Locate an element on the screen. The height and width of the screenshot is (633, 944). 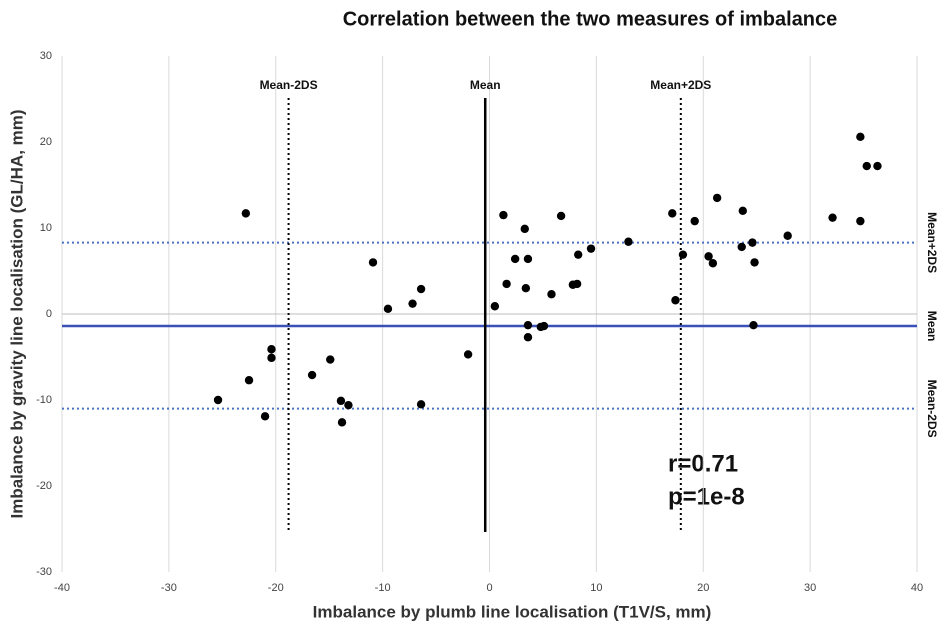
y-tick-label: -30 is located at coordinates (44, 572).